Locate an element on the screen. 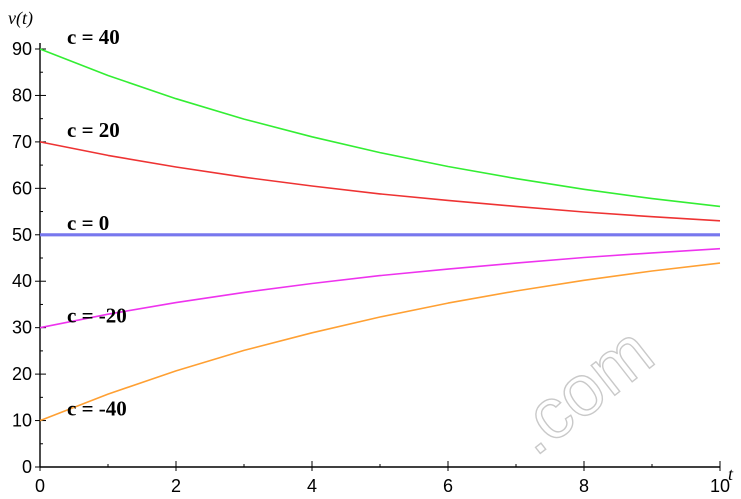 This screenshot has height=499, width=741. y-tick-label-20: 20 is located at coordinates (22, 374).